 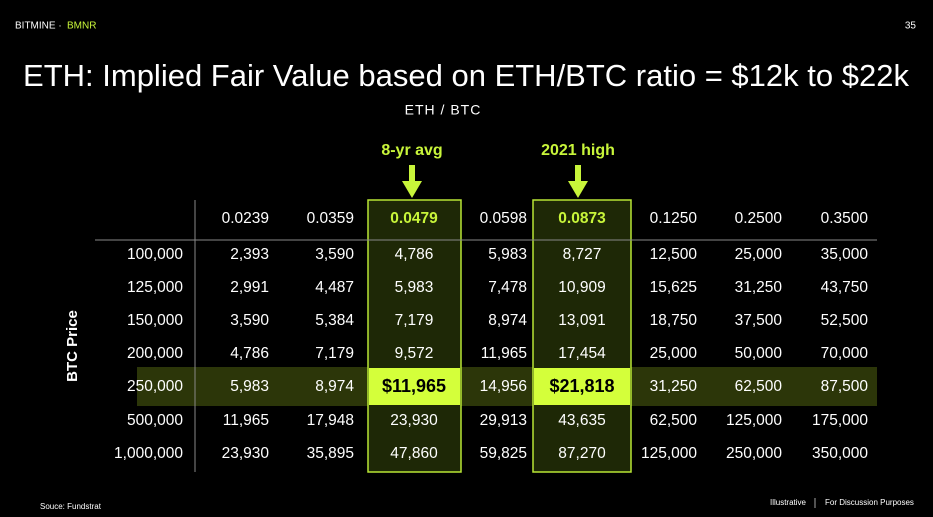 What do you see at coordinates (72, 346) in the screenshot?
I see `y-label: BTC Price` at bounding box center [72, 346].